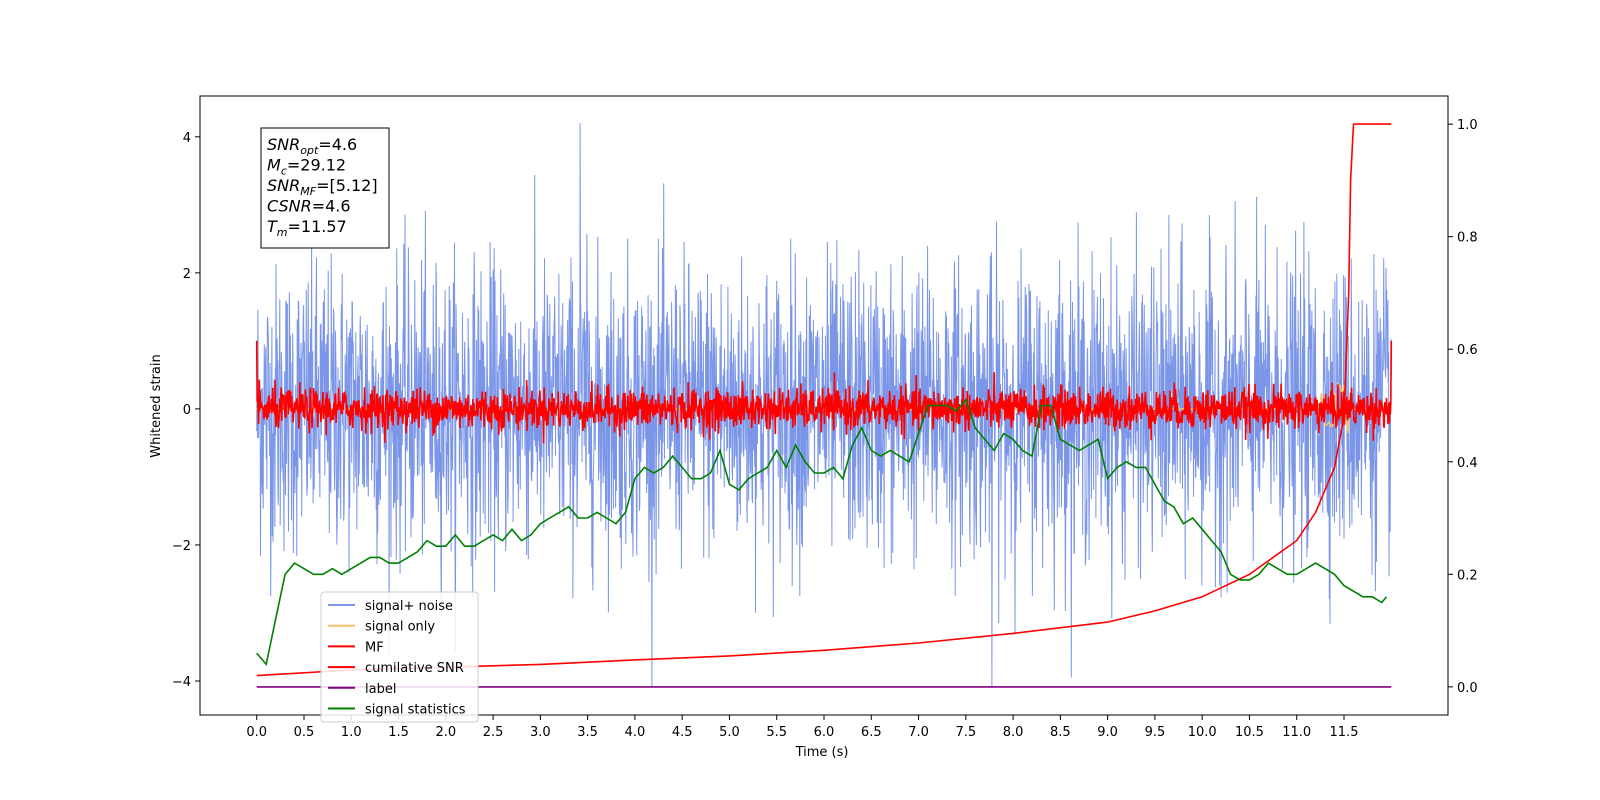  Describe the element at coordinates (965, 732) in the screenshot. I see `x-tick-label: 7.5` at that location.